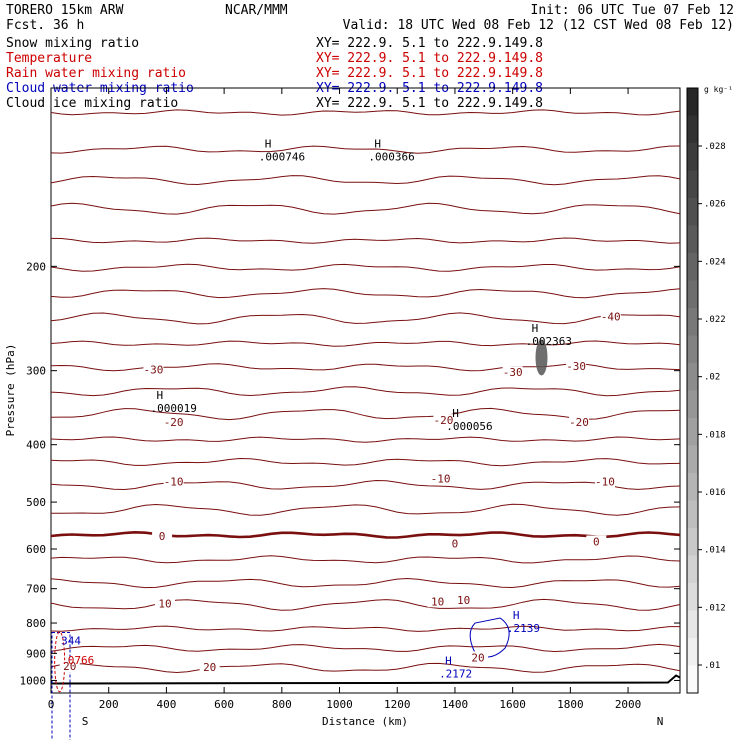 The height and width of the screenshot is (740, 740). What do you see at coordinates (365, 112) in the screenshot?
I see `isotherm-110hpa` at bounding box center [365, 112].